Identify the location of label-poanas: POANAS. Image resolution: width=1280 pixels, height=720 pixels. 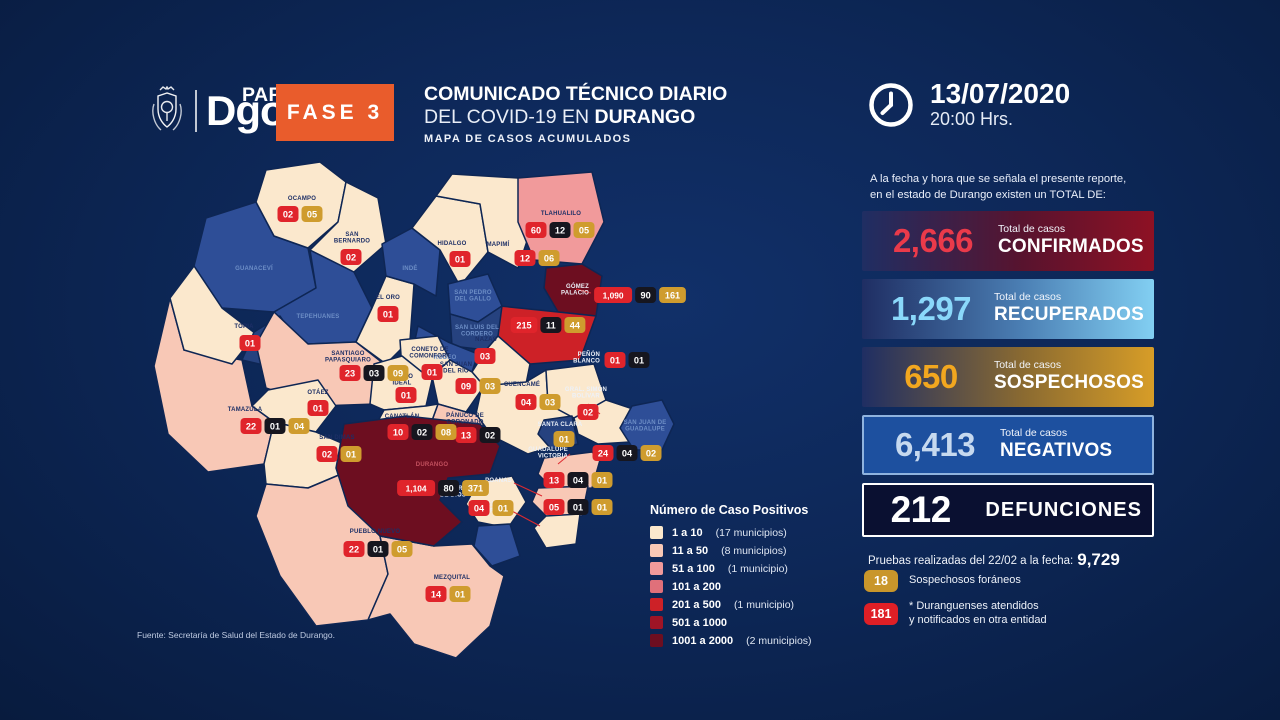
(498, 481).